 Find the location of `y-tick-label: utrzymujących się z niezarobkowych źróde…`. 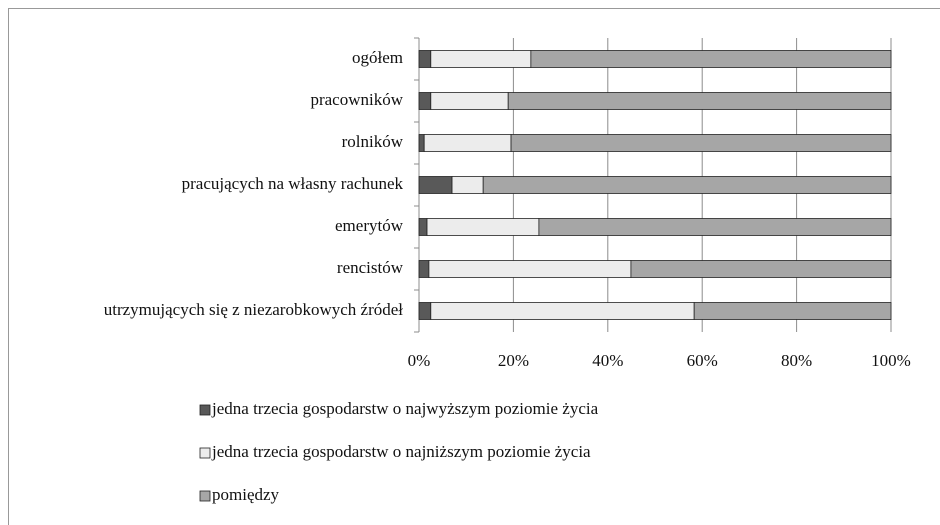

y-tick-label: utrzymujących się z niezarobkowych źróde… is located at coordinates (254, 309).